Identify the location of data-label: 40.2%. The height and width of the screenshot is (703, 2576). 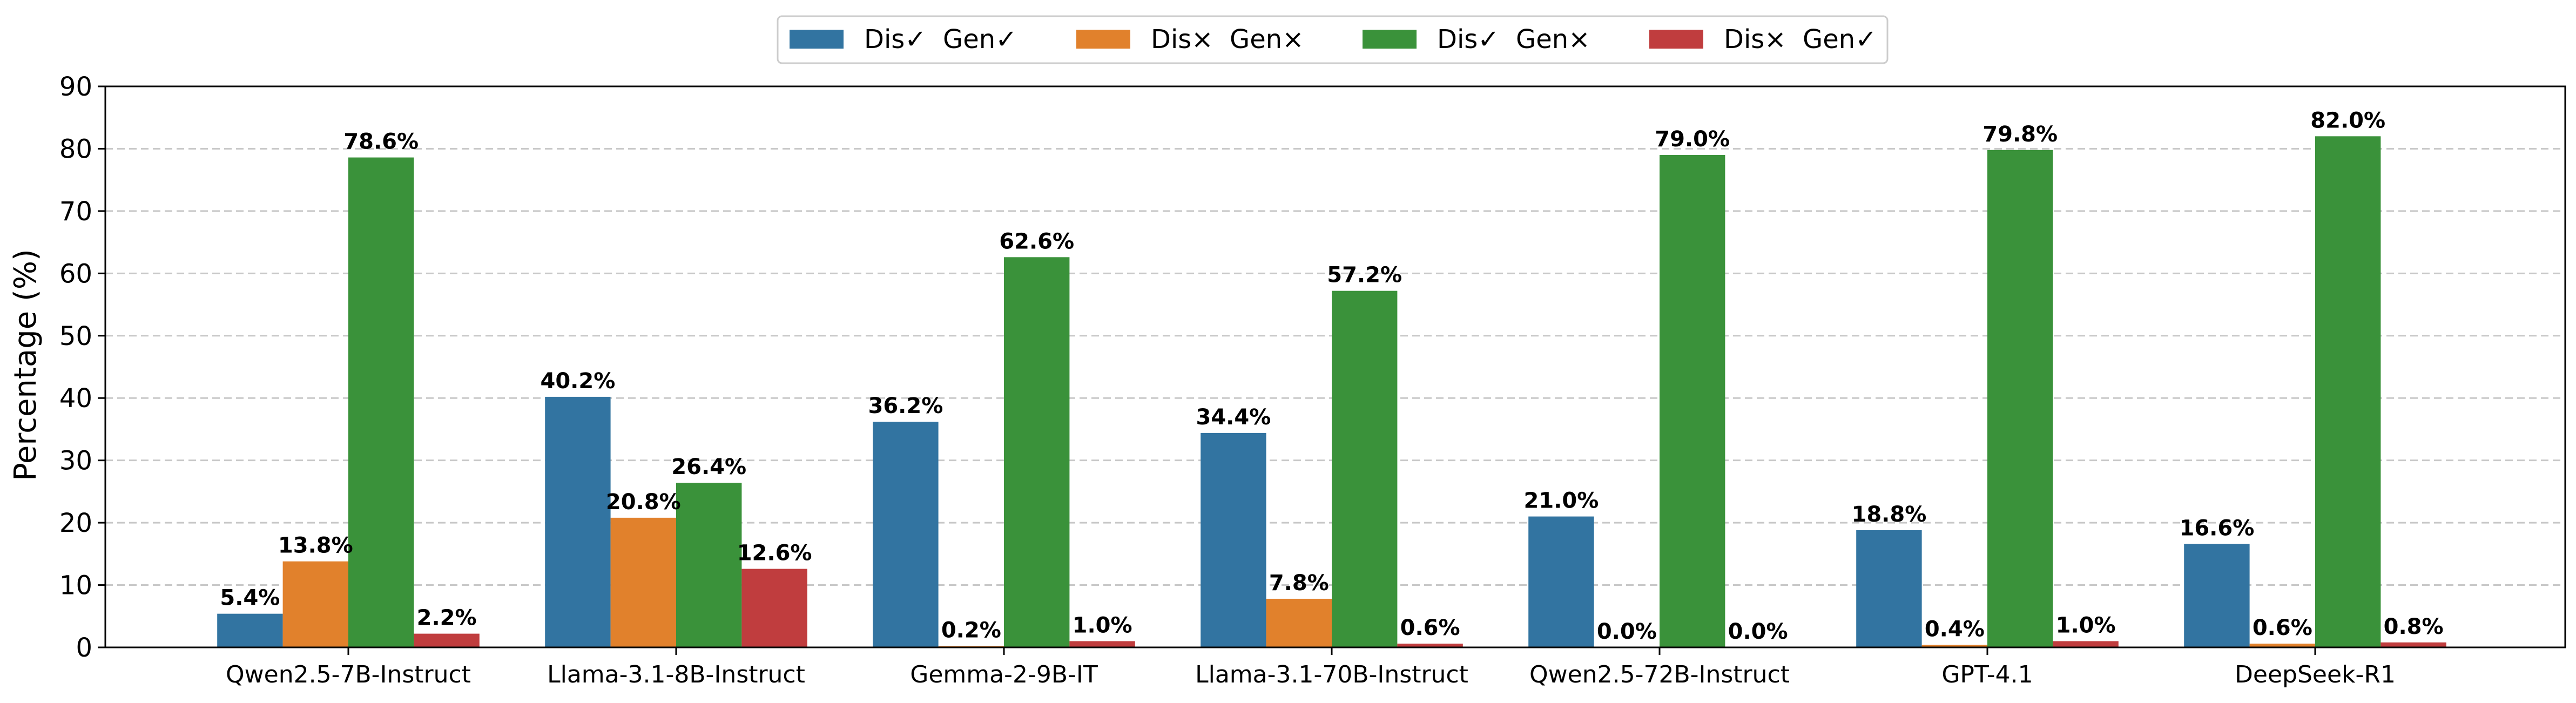
(578, 381).